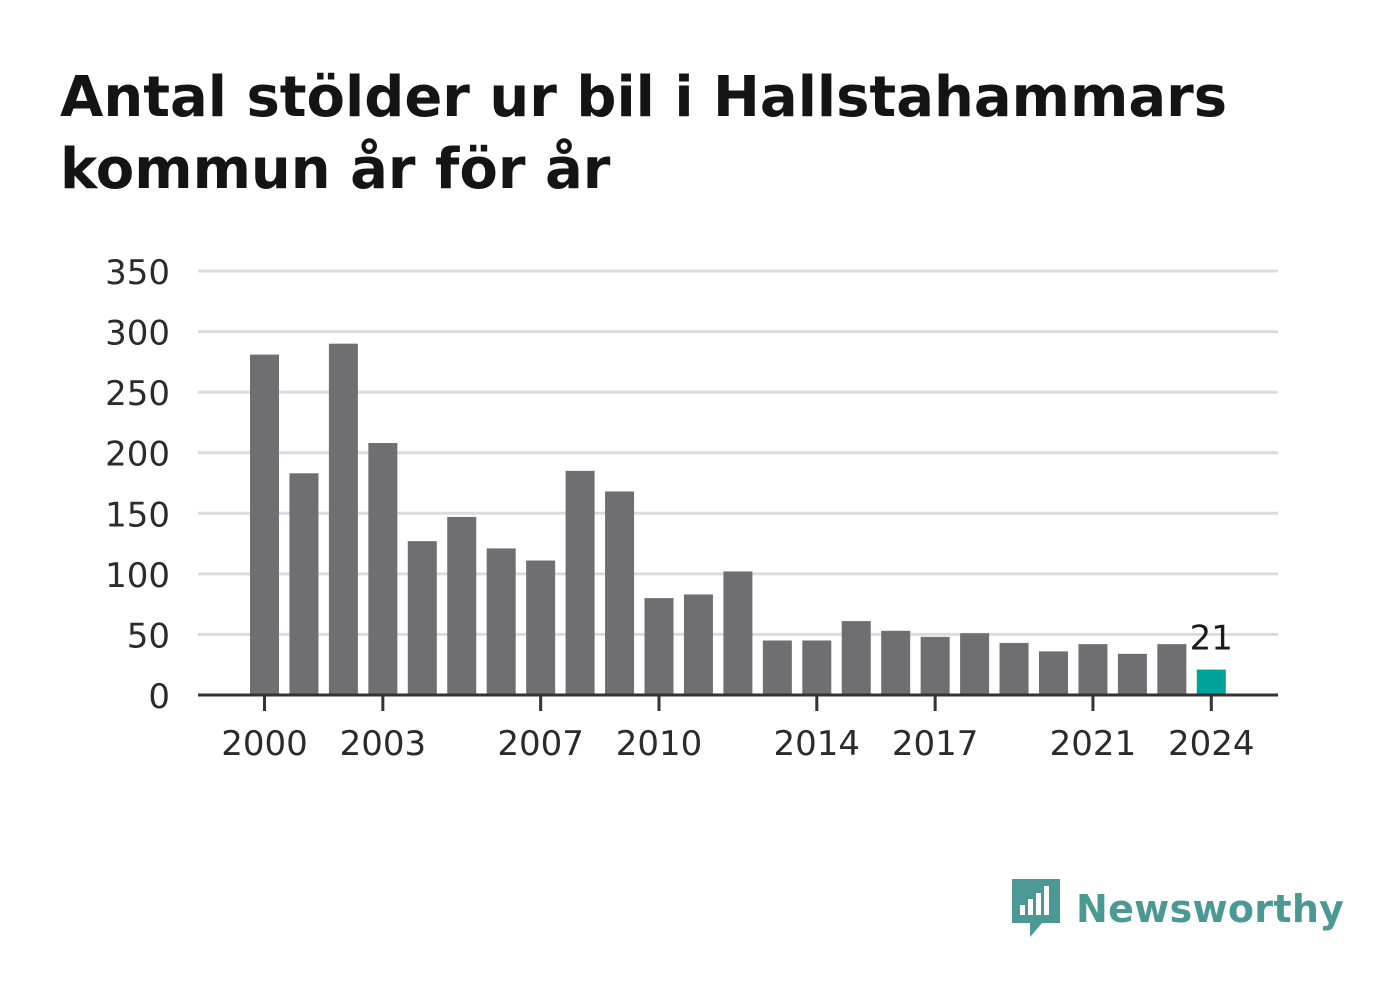  I want to click on bar-2012, so click(738, 633).